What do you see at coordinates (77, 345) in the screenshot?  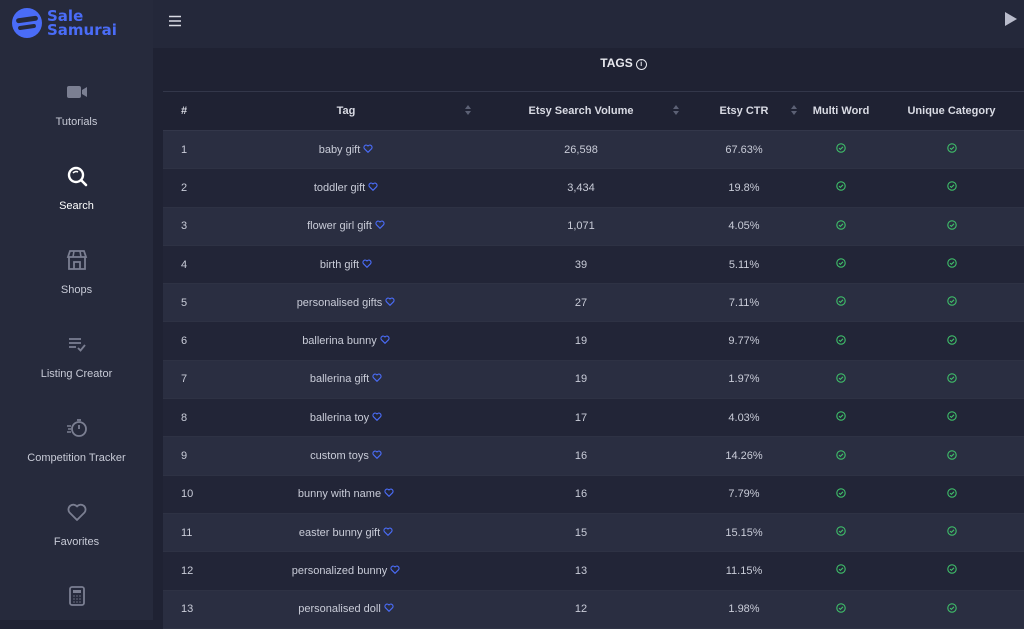 I see `listing-icon` at bounding box center [77, 345].